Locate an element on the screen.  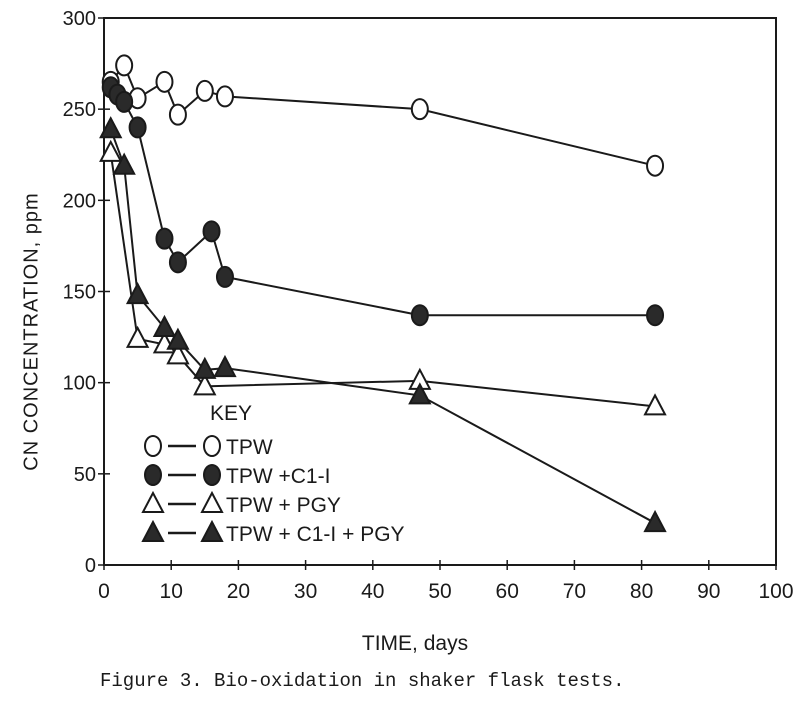
y-tick-label: 250 is located at coordinates (79, 110).